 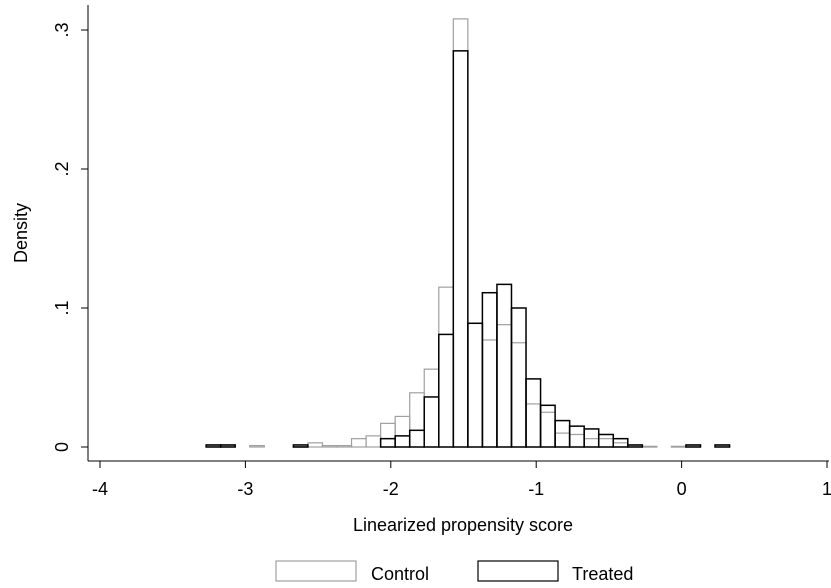 What do you see at coordinates (62, 447) in the screenshot?
I see `y-tick-label: 0` at bounding box center [62, 447].